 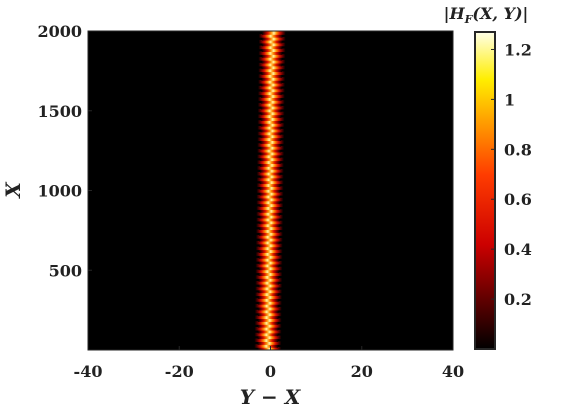 What do you see at coordinates (518, 249) in the screenshot?
I see `colorbar-tick-label: 0.4` at bounding box center [518, 249].